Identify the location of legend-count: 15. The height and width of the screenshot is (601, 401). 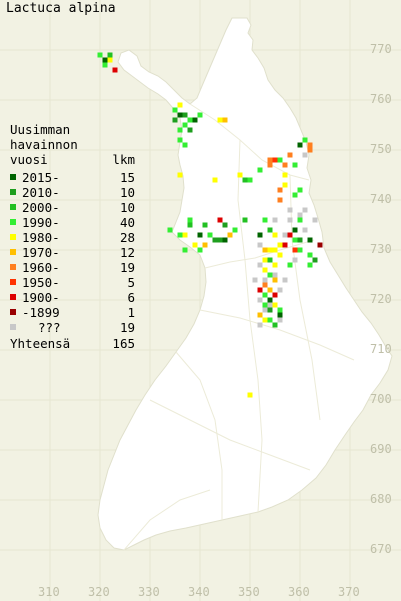
(127, 177).